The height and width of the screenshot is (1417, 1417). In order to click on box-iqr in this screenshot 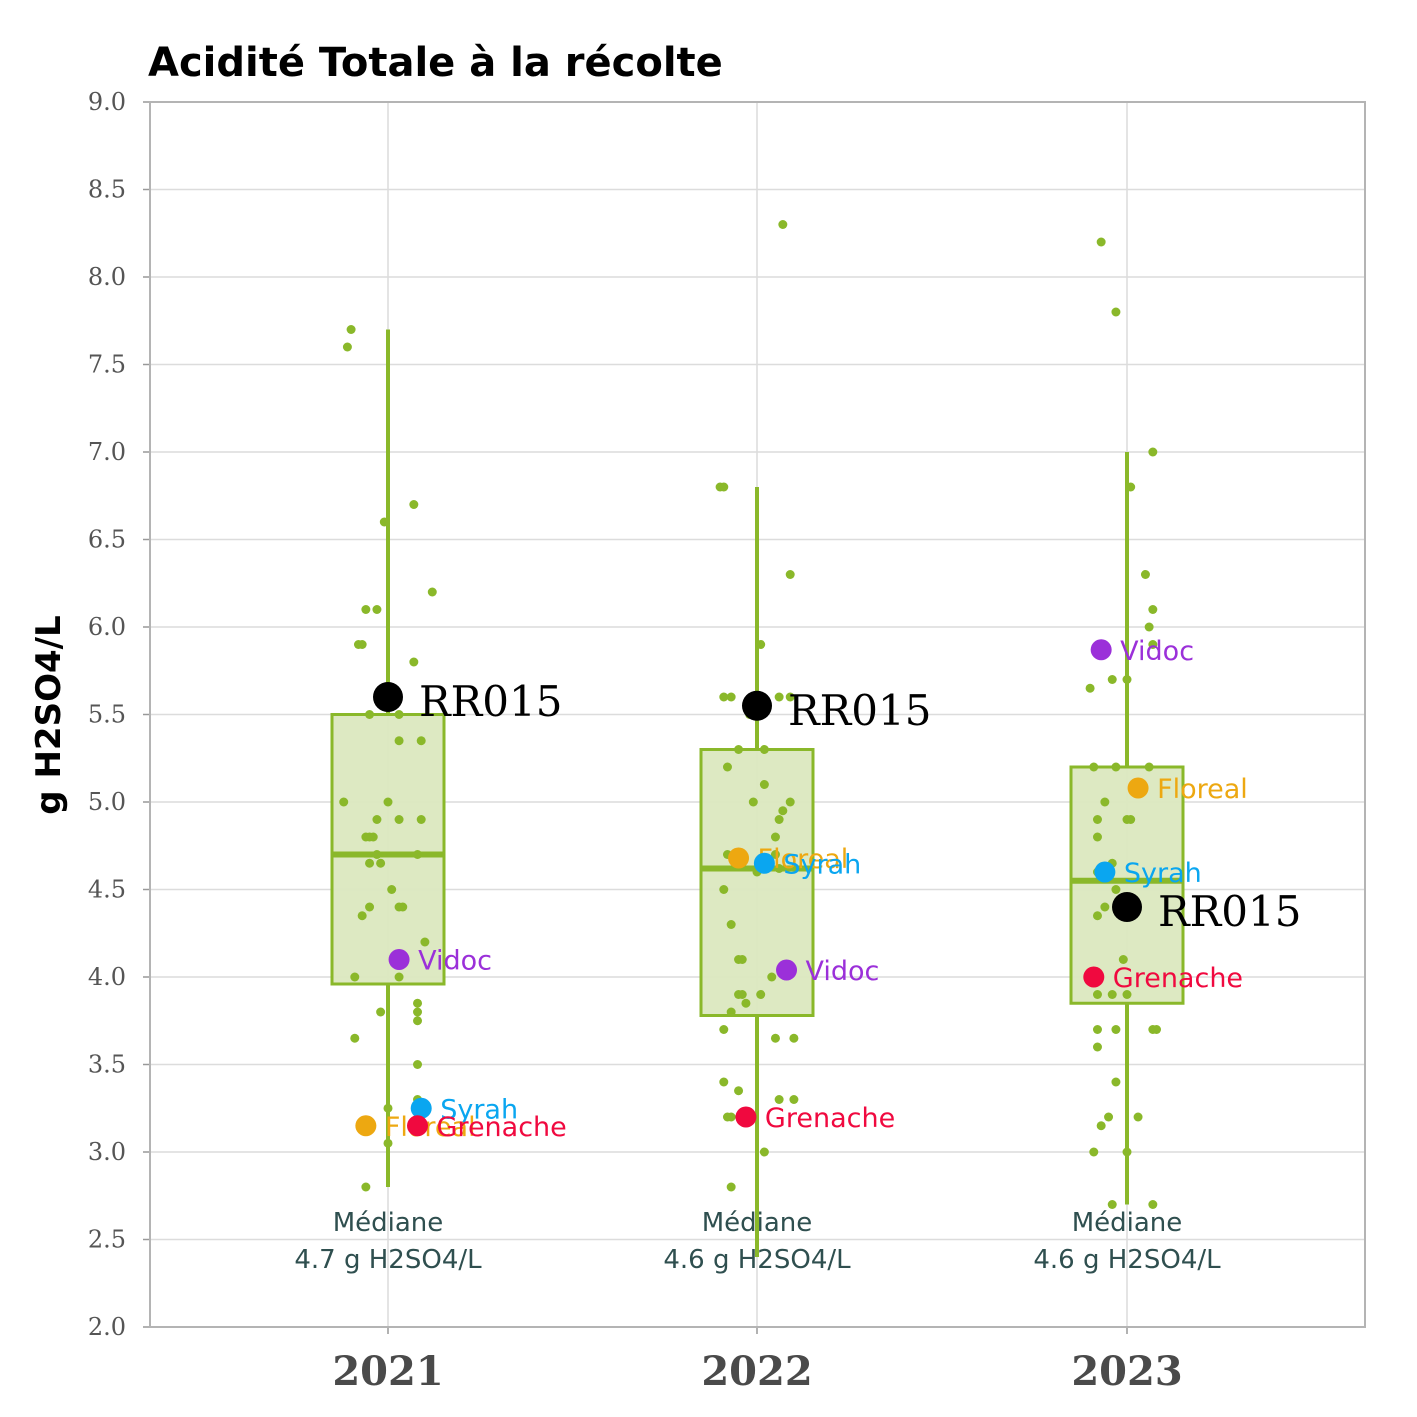, I will do `click(757, 882)`.